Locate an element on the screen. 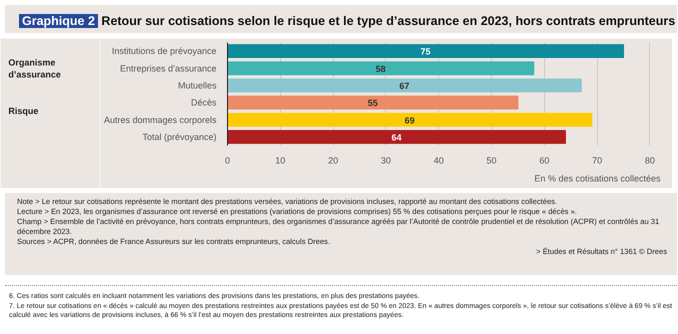 This screenshot has width=678, height=334. chart-subtitle: Retour sur cotisations selon le risque et le type d’assurance en 2023, hors contrats emprunteurs is located at coordinates (388, 21).